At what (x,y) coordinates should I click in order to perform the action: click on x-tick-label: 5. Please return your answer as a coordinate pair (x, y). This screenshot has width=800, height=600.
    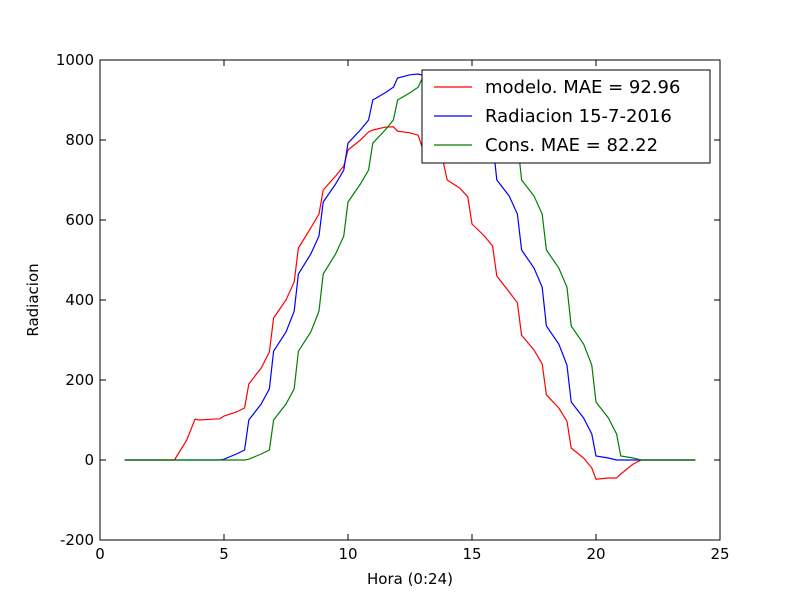
    Looking at the image, I should click on (224, 554).